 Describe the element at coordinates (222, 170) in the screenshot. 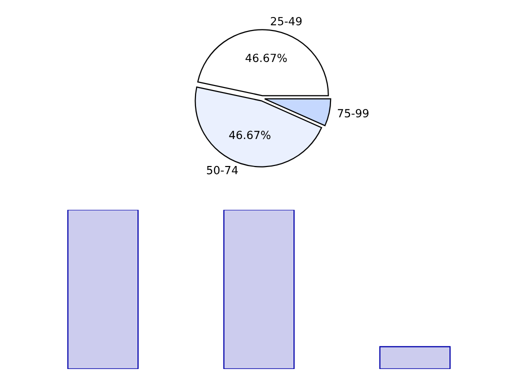

I see `slice-label: 50-74` at that location.